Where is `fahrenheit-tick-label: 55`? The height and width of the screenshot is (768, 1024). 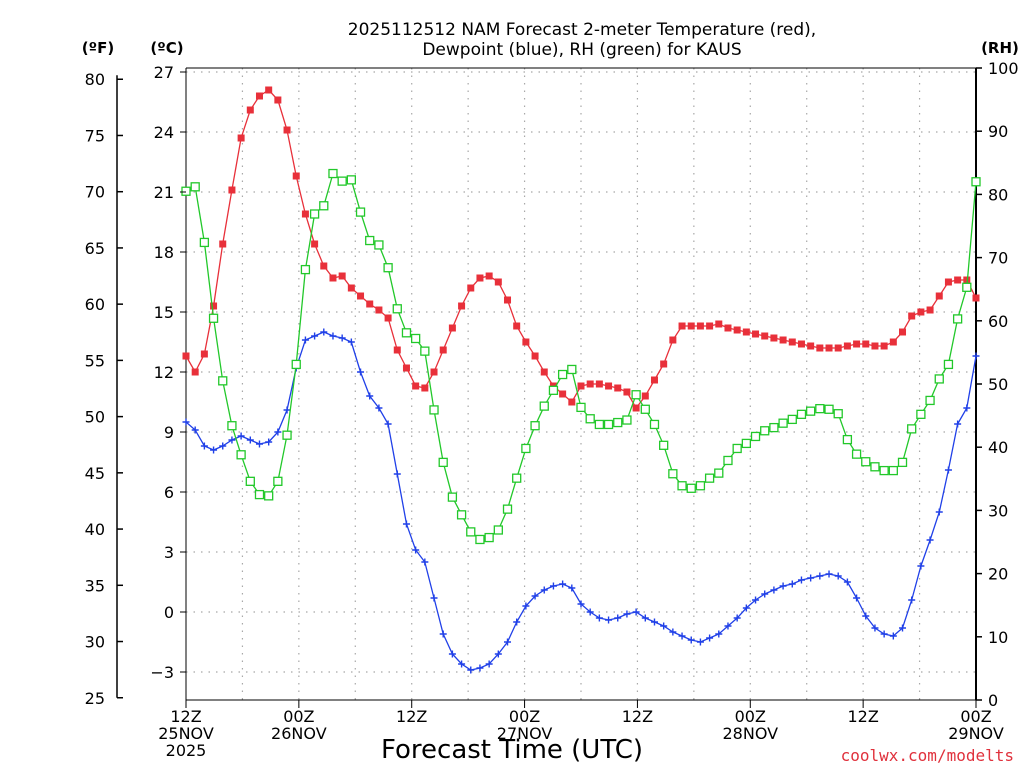 fahrenheit-tick-label: 55 is located at coordinates (95, 360).